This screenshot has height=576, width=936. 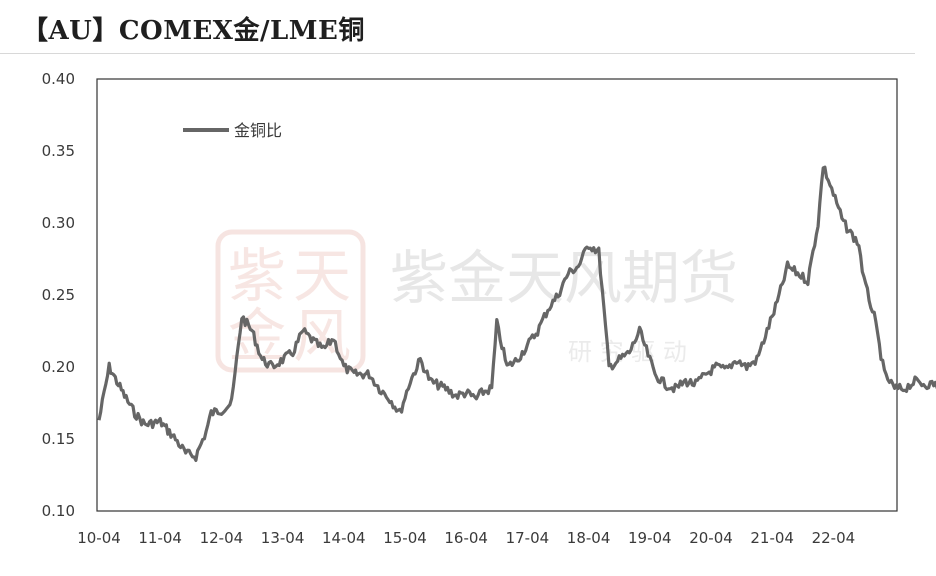 What do you see at coordinates (589, 538) in the screenshot?
I see `x-tick-label: 18-04` at bounding box center [589, 538].